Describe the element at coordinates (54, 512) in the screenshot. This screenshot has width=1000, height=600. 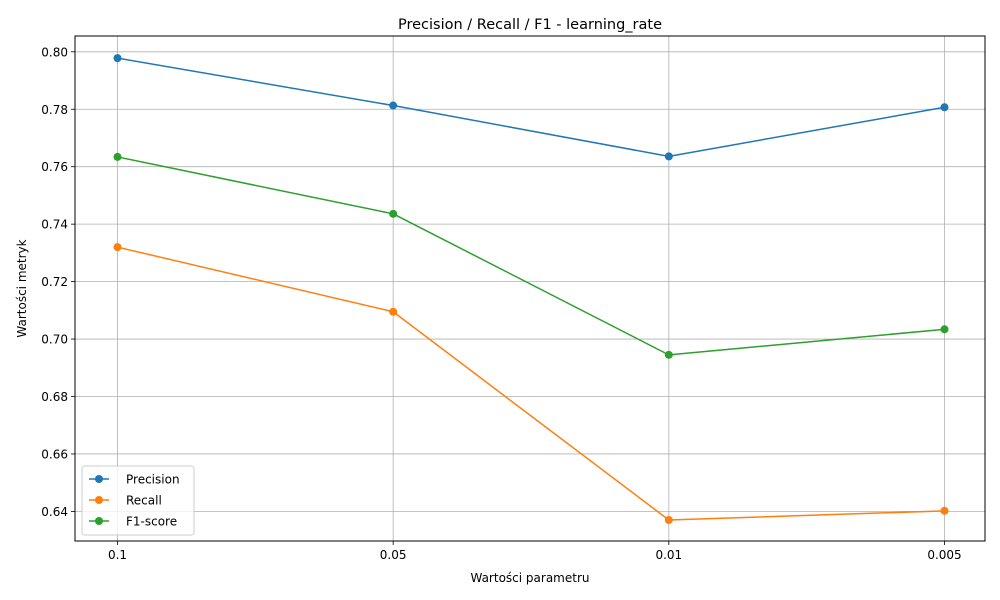
I see `y-tick-label: 0.64` at that location.